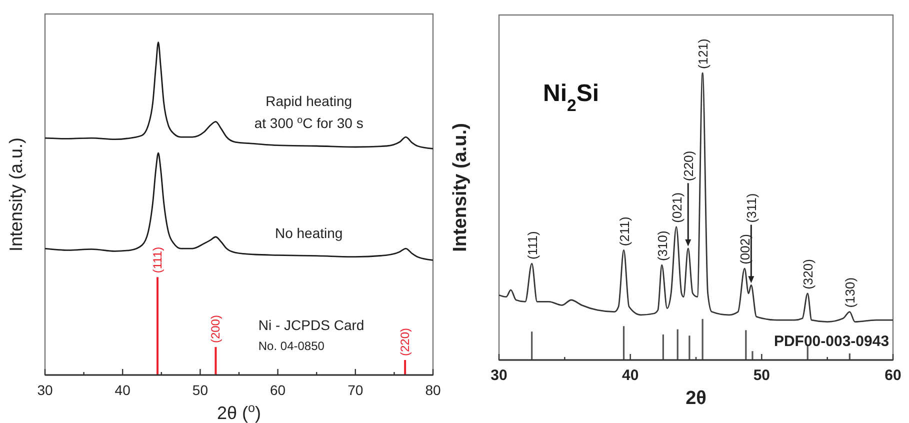 The image size is (909, 423). I want to click on annotation: (130), so click(850, 292).